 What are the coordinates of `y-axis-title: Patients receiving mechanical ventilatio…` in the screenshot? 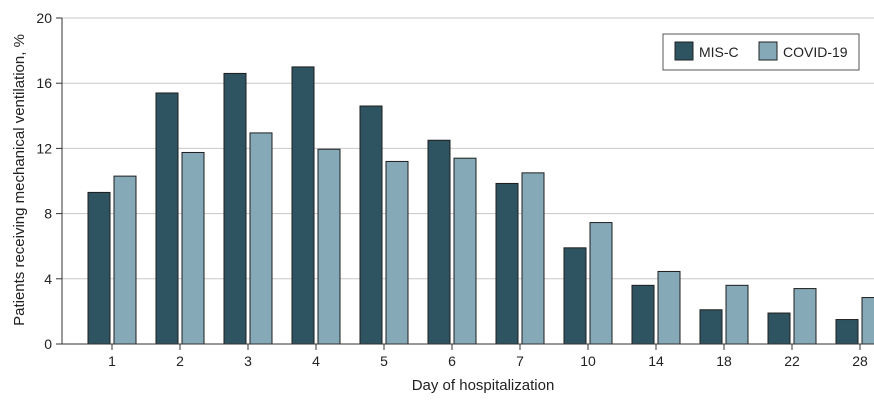 It's located at (19, 180).